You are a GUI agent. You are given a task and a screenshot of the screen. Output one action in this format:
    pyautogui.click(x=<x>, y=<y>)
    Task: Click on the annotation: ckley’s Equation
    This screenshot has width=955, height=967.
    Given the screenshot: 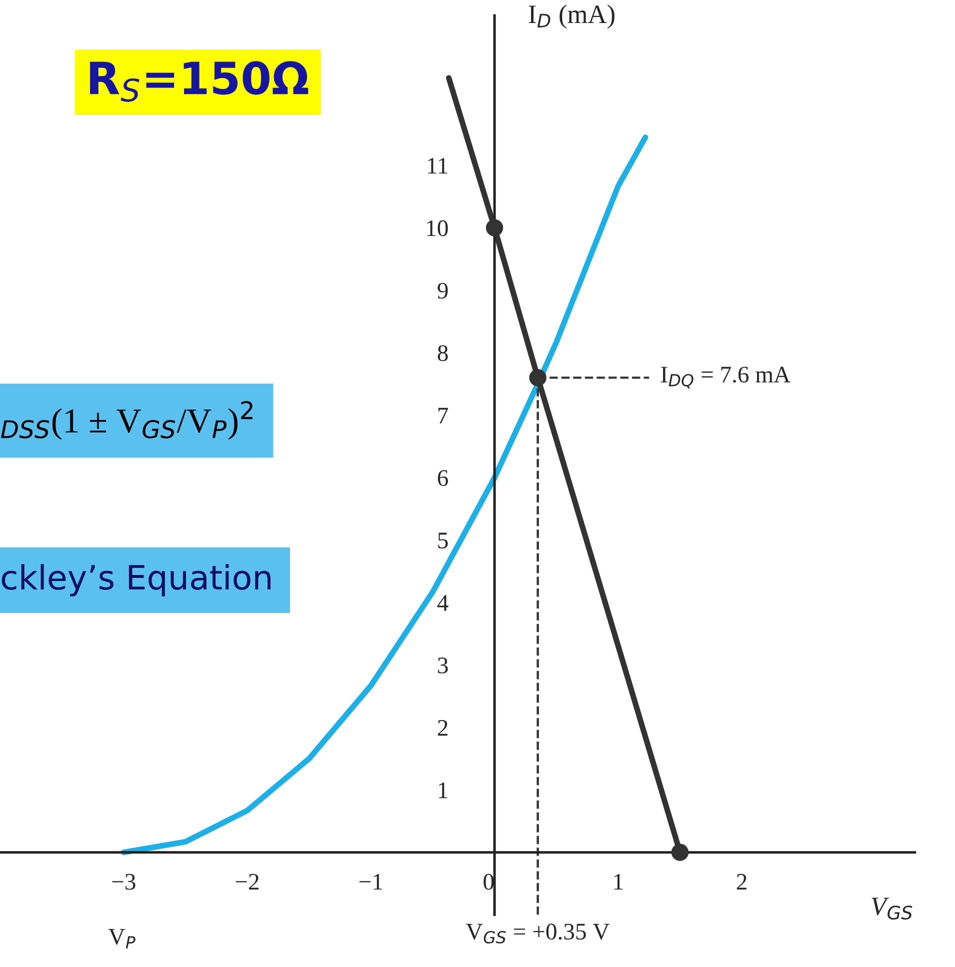 What is the action you would take?
    pyautogui.click(x=136, y=580)
    